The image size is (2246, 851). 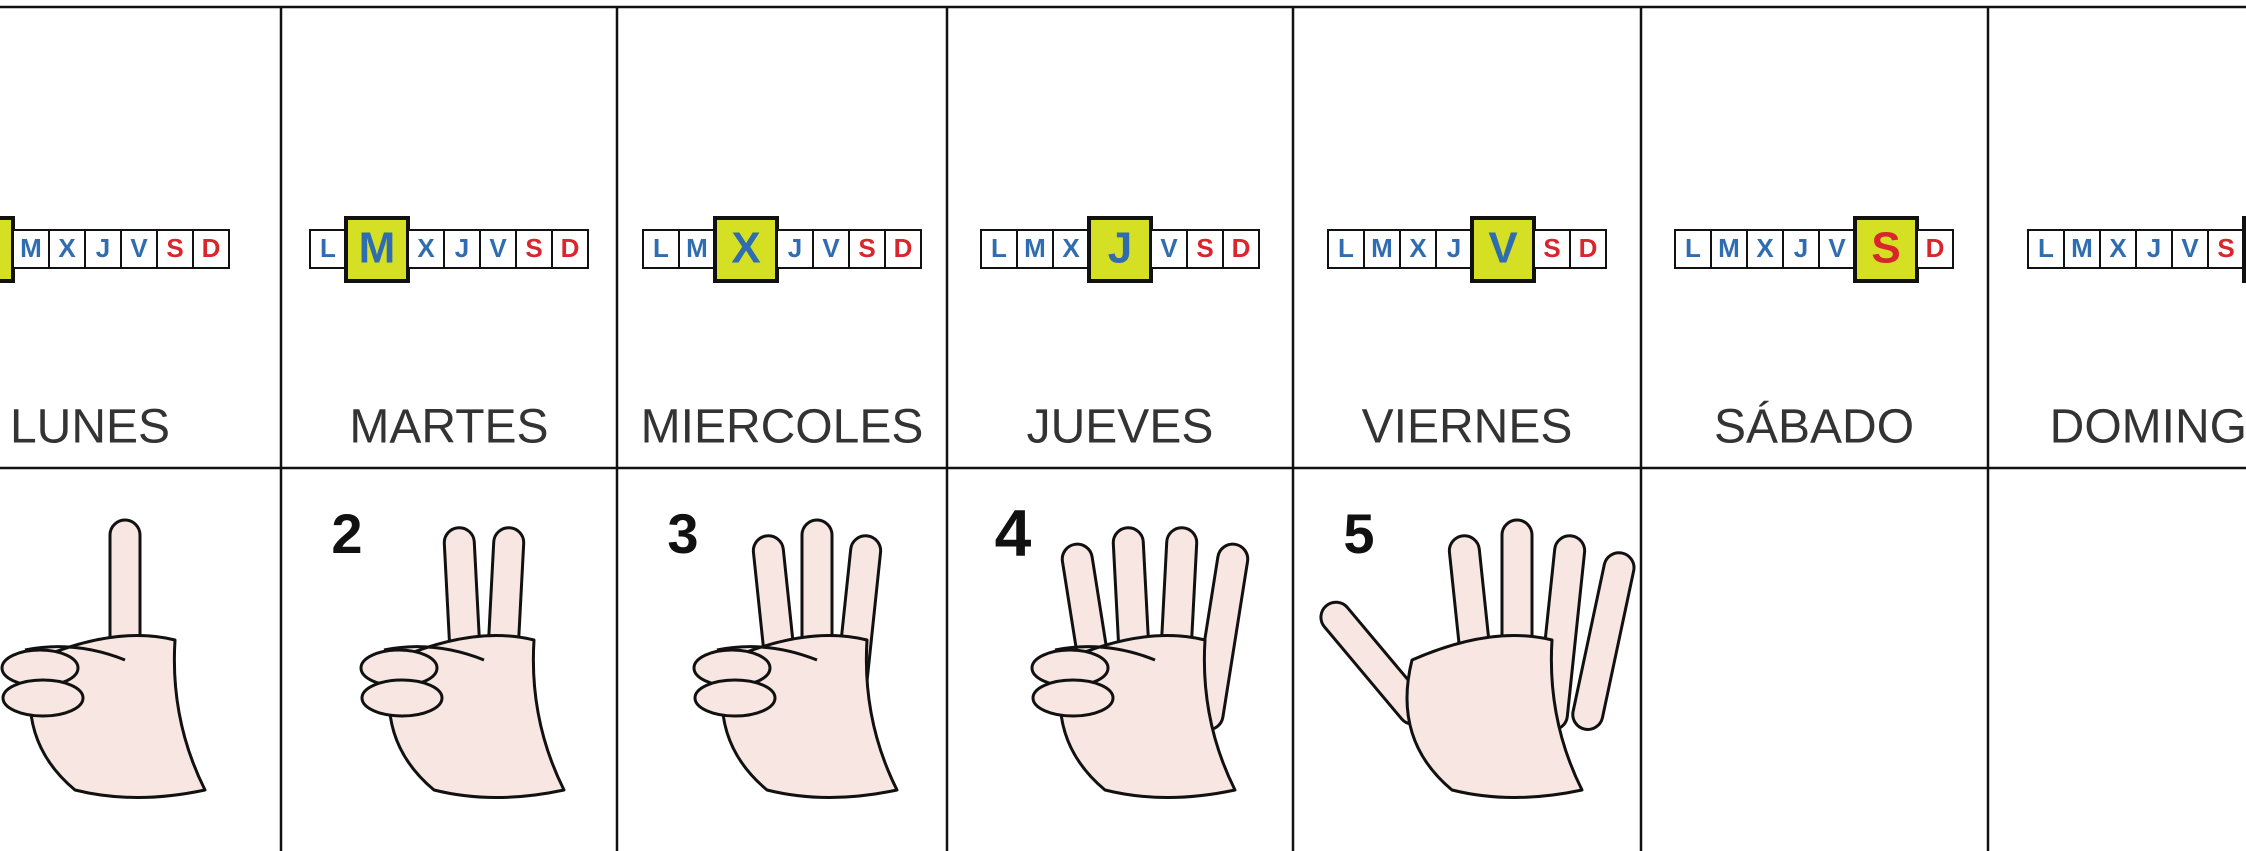 I want to click on day-name: MIERCOLES, so click(x=782, y=427).